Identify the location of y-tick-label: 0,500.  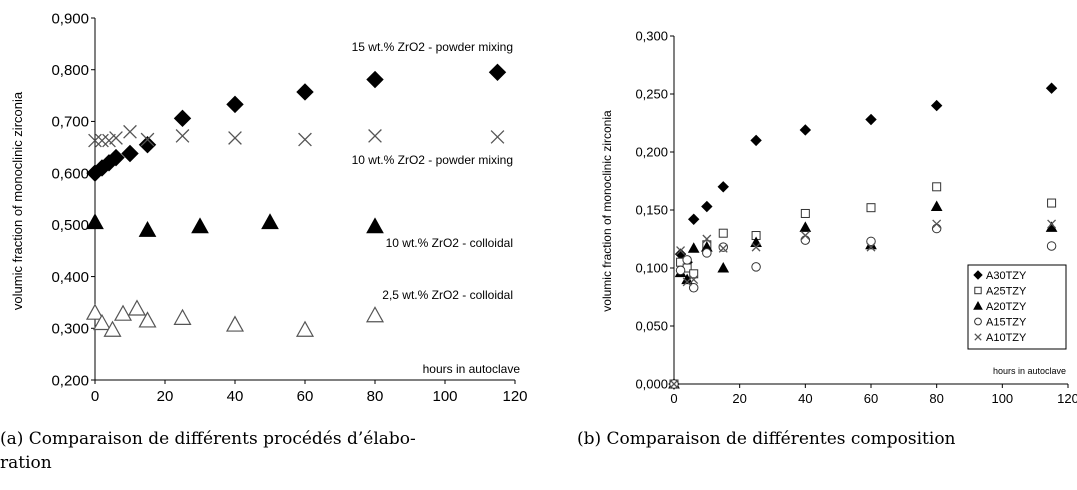
(70, 225).